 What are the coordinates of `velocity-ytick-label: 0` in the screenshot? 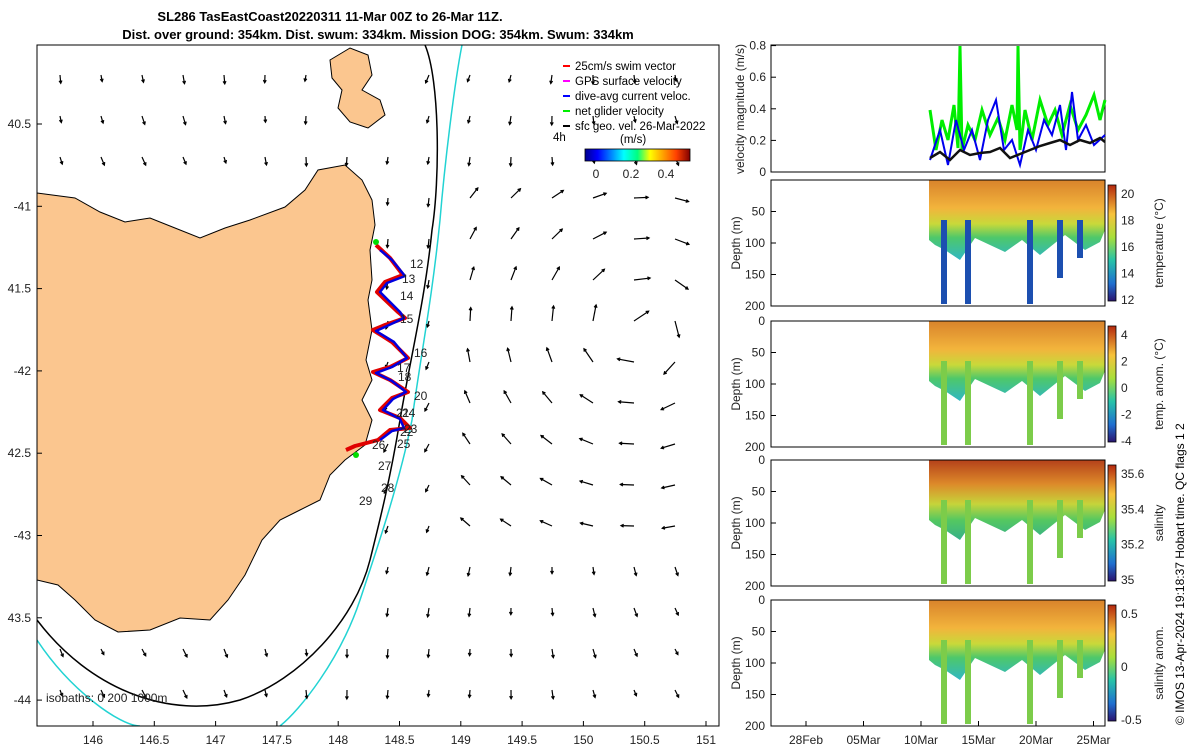 It's located at (762, 172).